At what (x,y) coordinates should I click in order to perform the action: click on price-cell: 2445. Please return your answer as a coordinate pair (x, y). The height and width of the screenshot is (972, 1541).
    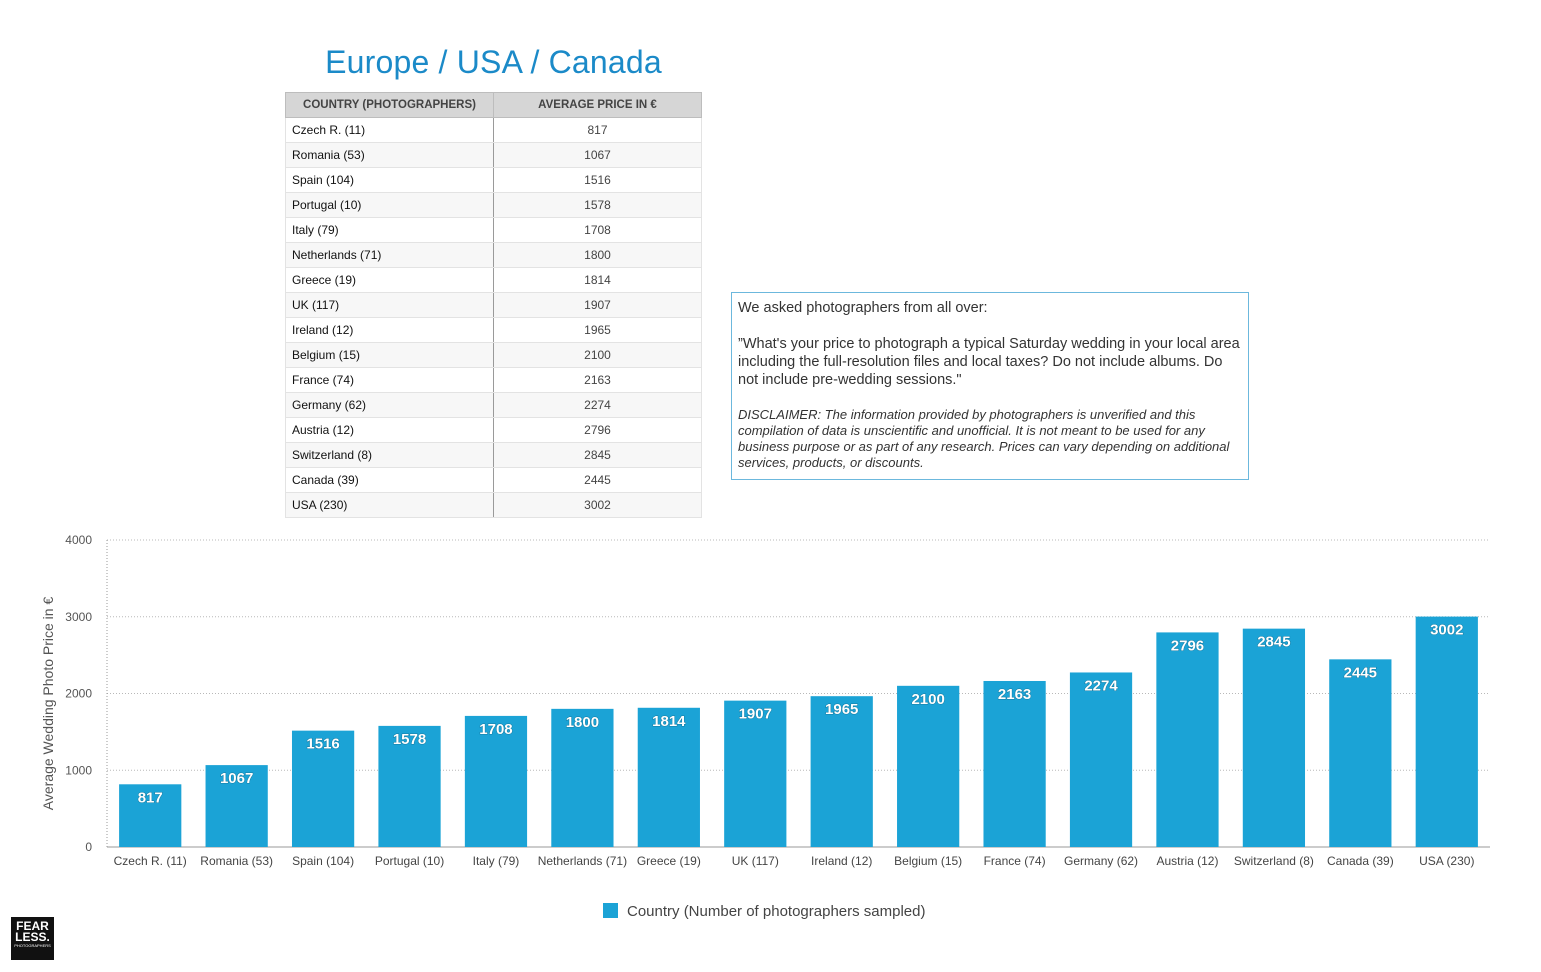
    Looking at the image, I should click on (597, 480).